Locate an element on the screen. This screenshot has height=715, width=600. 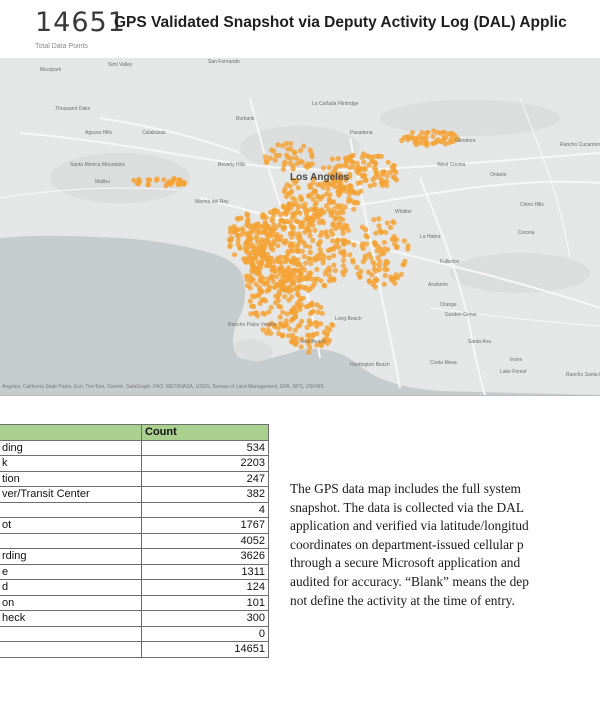
count-cell: 124 is located at coordinates (205, 587).